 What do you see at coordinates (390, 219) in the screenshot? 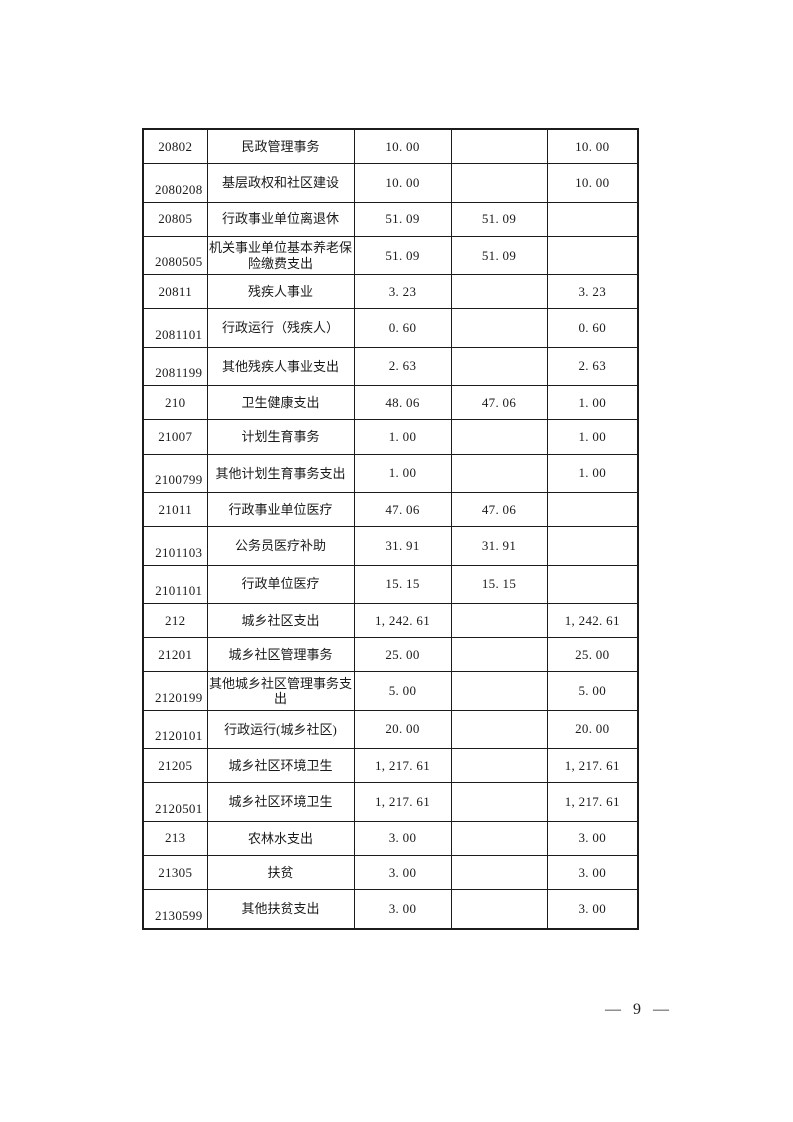
I see `table-row: 20805 行政事业单位离退休 51. 09 51. 09` at bounding box center [390, 219].